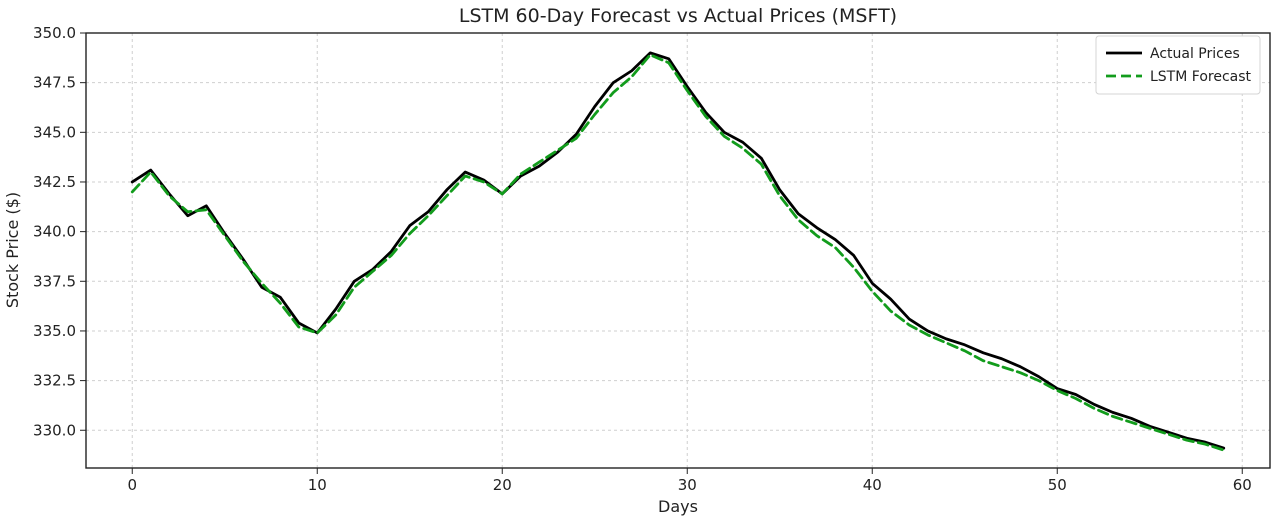  I want to click on x-axis-label: Days, so click(678, 506).